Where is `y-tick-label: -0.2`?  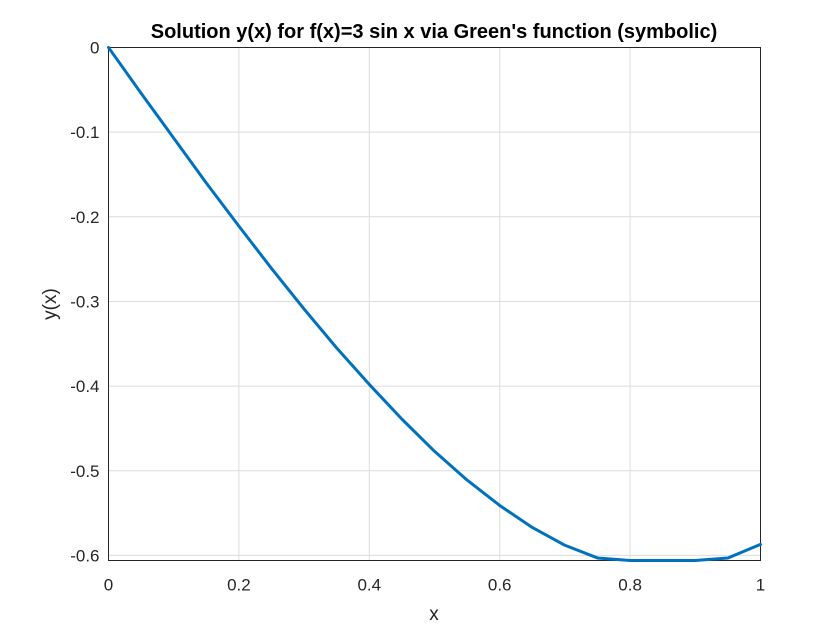
y-tick-label: -0.2 is located at coordinates (84, 217).